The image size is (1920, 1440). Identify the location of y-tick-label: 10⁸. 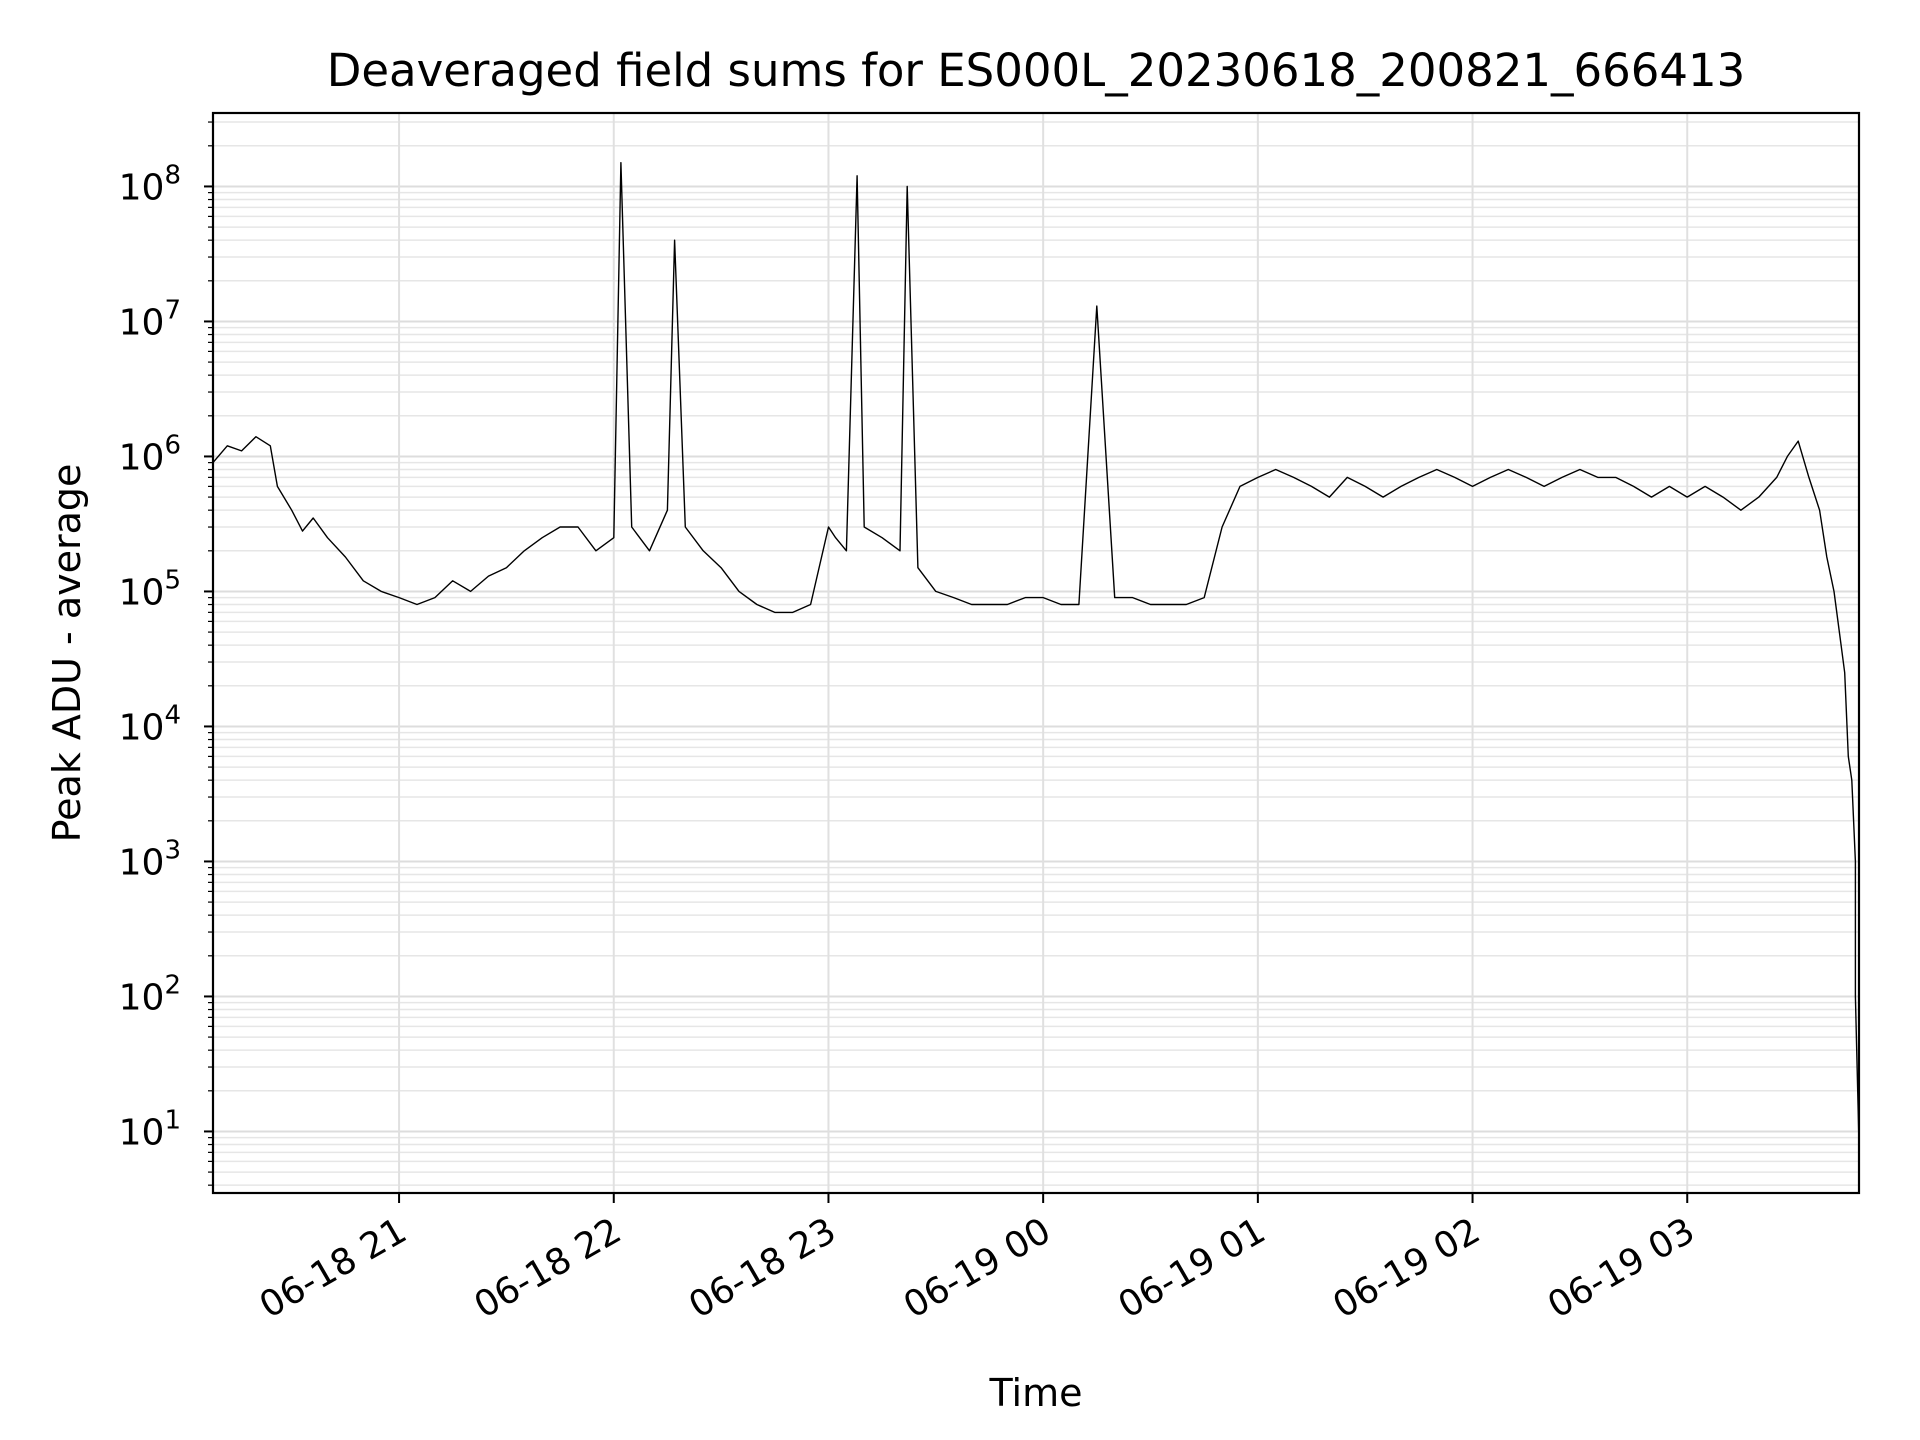
(150, 184).